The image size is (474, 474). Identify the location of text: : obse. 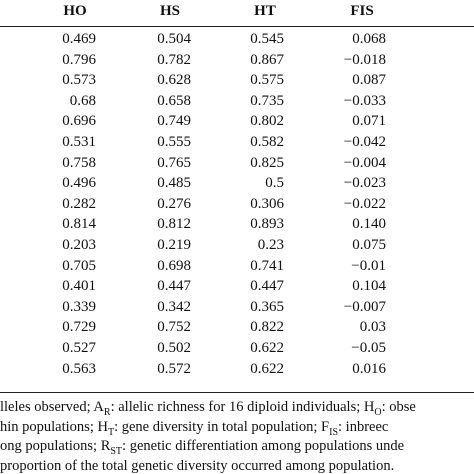
(398, 407).